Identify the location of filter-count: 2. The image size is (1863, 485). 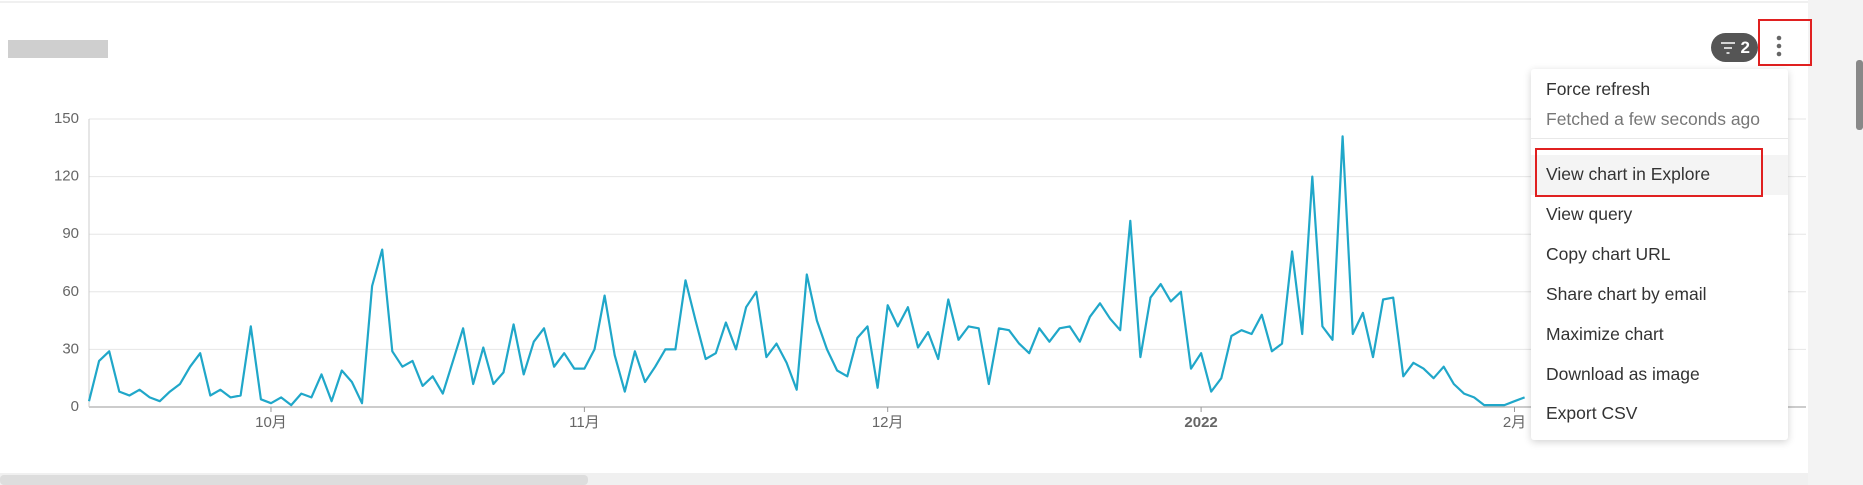
(1745, 47).